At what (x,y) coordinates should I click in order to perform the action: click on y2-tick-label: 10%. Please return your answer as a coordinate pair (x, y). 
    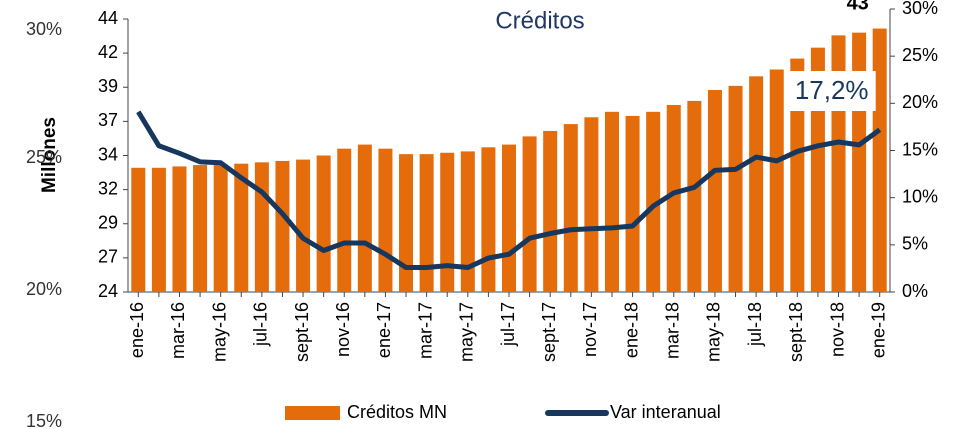
    Looking at the image, I should click on (920, 196).